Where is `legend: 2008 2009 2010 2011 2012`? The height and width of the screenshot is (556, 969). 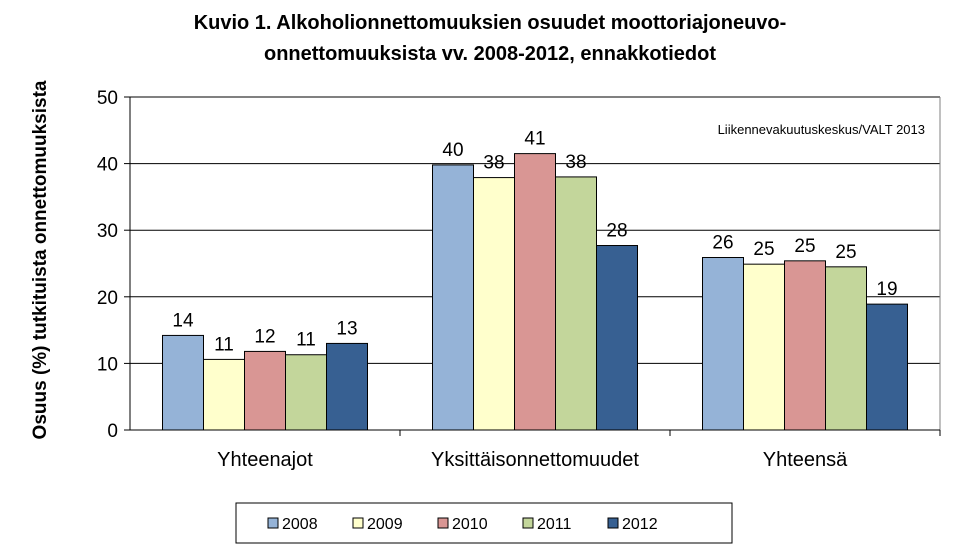 legend: 2008 2009 2010 2011 2012 is located at coordinates (484, 523).